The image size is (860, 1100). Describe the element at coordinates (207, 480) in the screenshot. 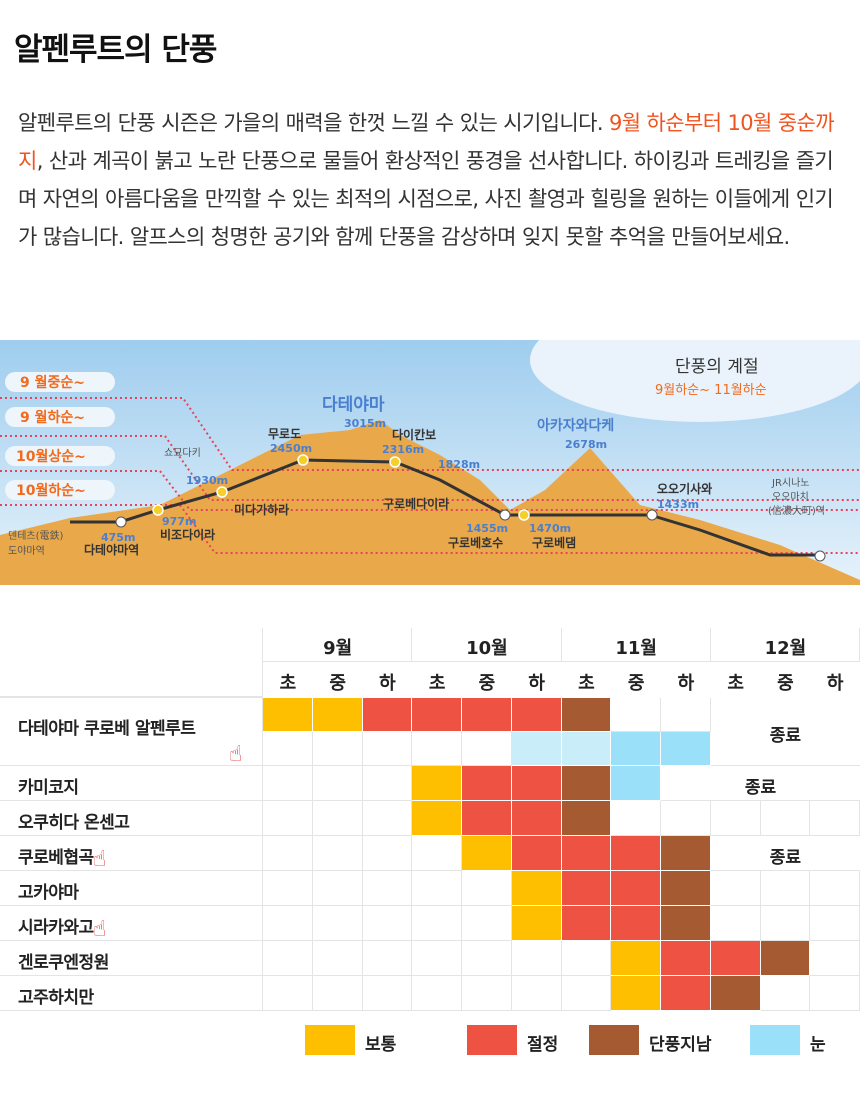

I see `altitude: 1930m` at that location.